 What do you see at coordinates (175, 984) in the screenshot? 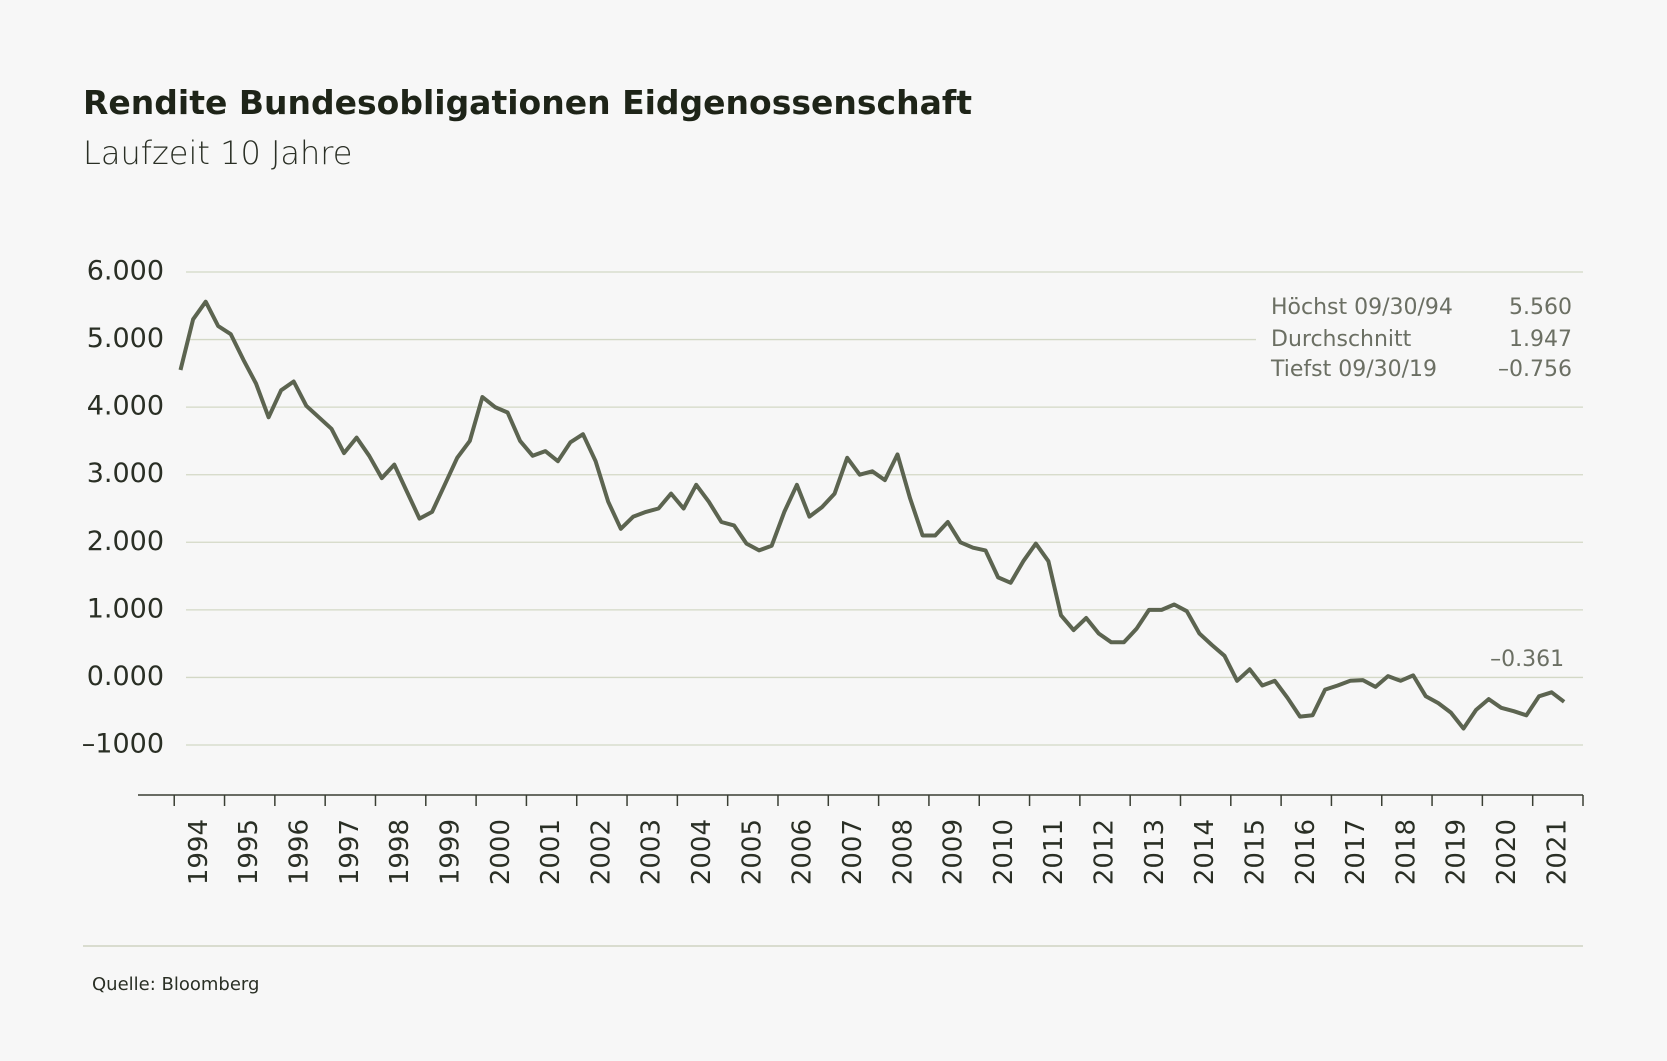
I see `source: Quelle: Bloomberg` at bounding box center [175, 984].